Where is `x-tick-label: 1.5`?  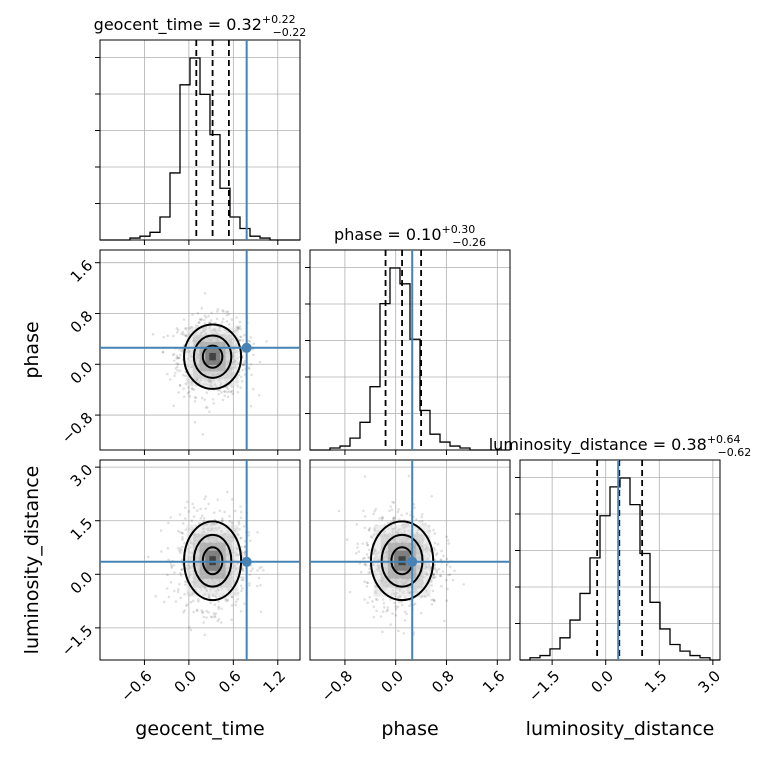 x-tick-label: 1.5 is located at coordinates (656, 682).